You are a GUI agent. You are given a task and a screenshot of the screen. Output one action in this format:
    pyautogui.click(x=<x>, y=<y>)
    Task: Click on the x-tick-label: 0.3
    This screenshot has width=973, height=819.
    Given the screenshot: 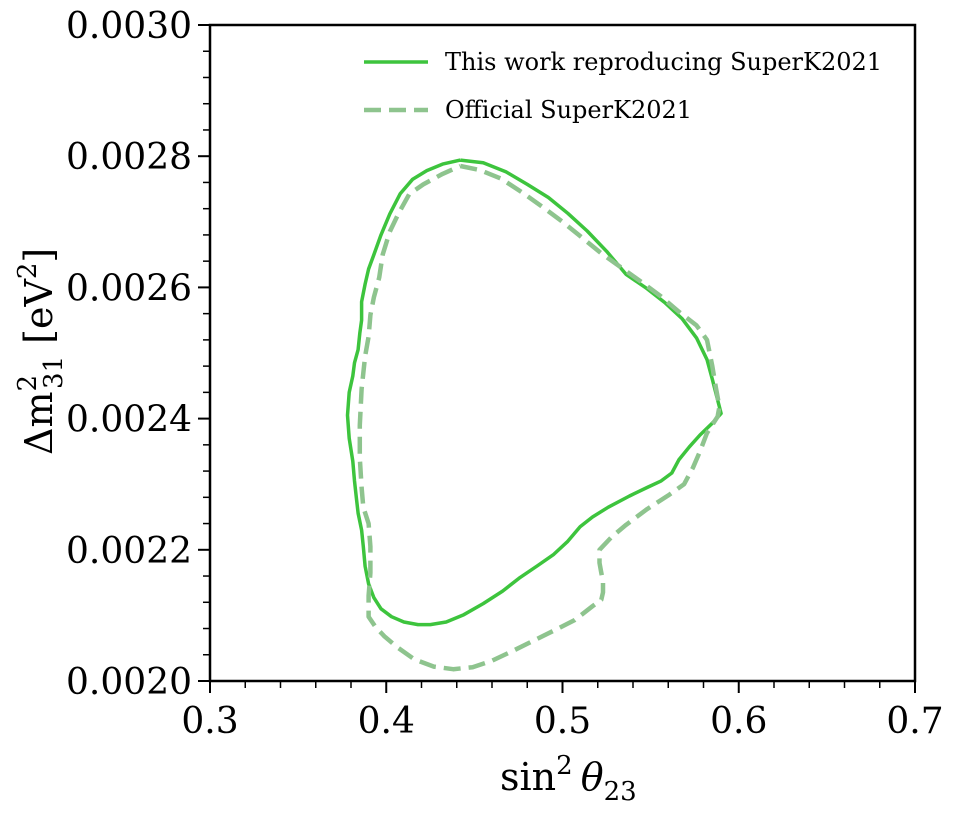 What is the action you would take?
    pyautogui.click(x=209, y=721)
    